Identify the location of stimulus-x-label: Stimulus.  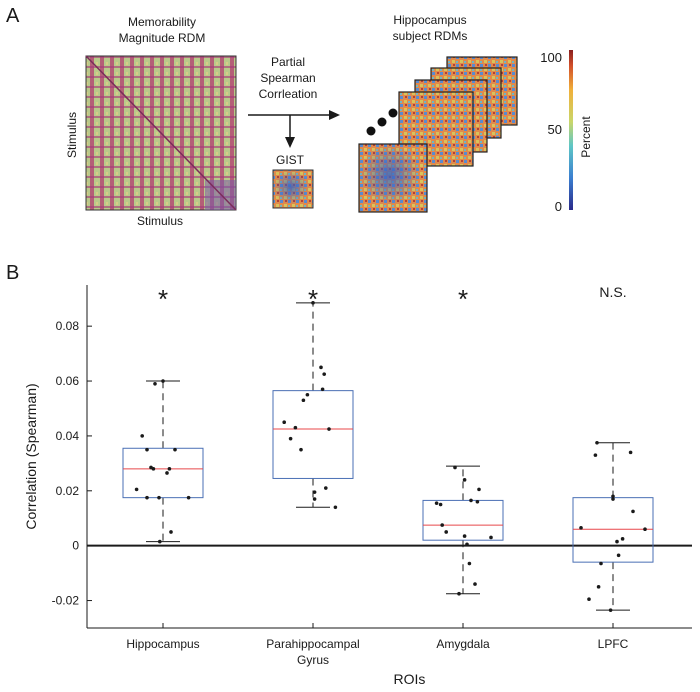
(160, 221).